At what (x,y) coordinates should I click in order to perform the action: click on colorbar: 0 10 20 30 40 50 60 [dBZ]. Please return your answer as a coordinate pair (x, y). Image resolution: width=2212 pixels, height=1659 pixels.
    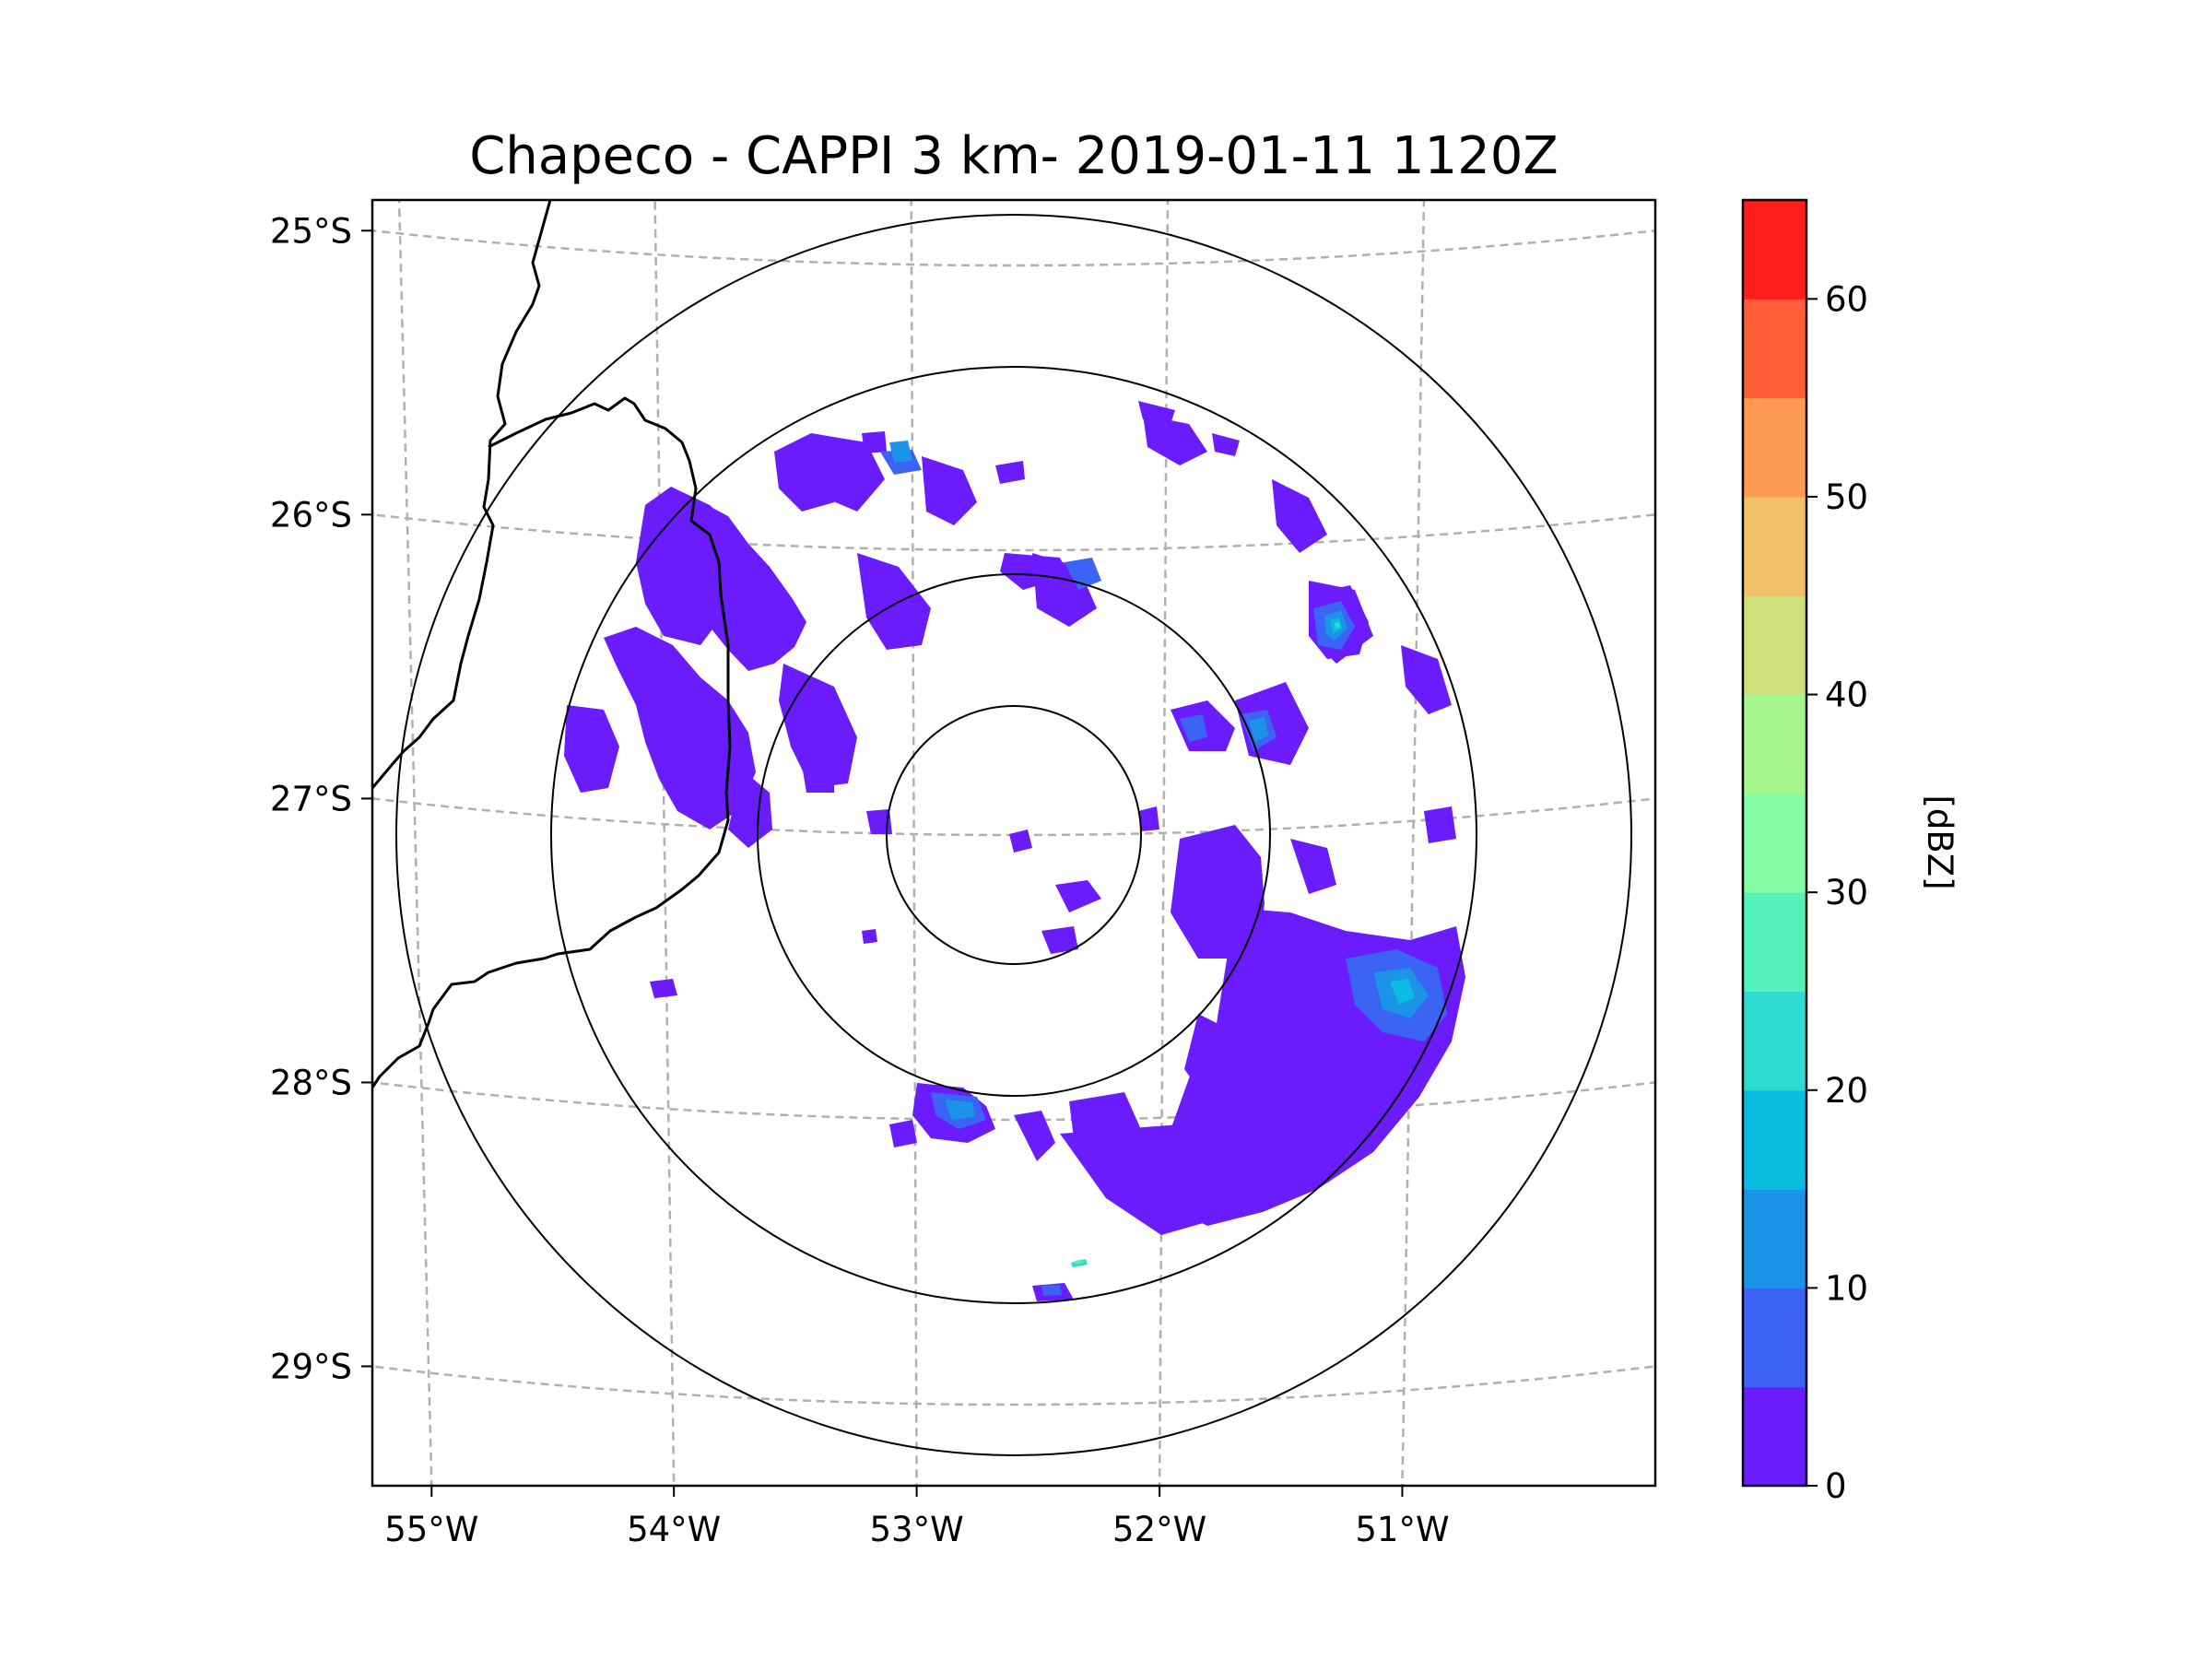
    Looking at the image, I should click on (1850, 852).